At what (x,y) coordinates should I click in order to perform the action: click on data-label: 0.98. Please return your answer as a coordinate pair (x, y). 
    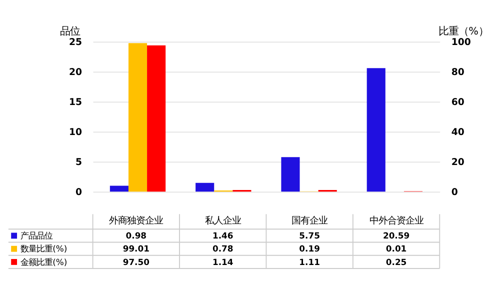
    Looking at the image, I should click on (136, 235).